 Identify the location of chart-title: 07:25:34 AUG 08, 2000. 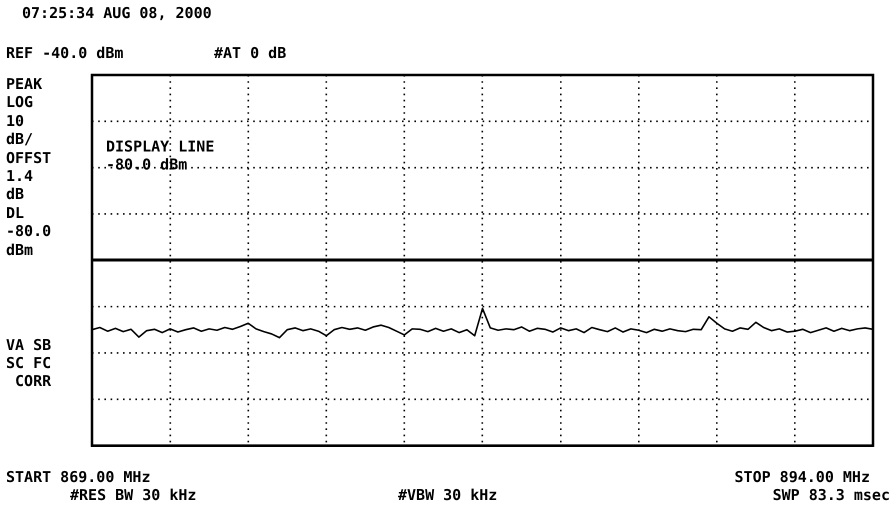
(117, 13).